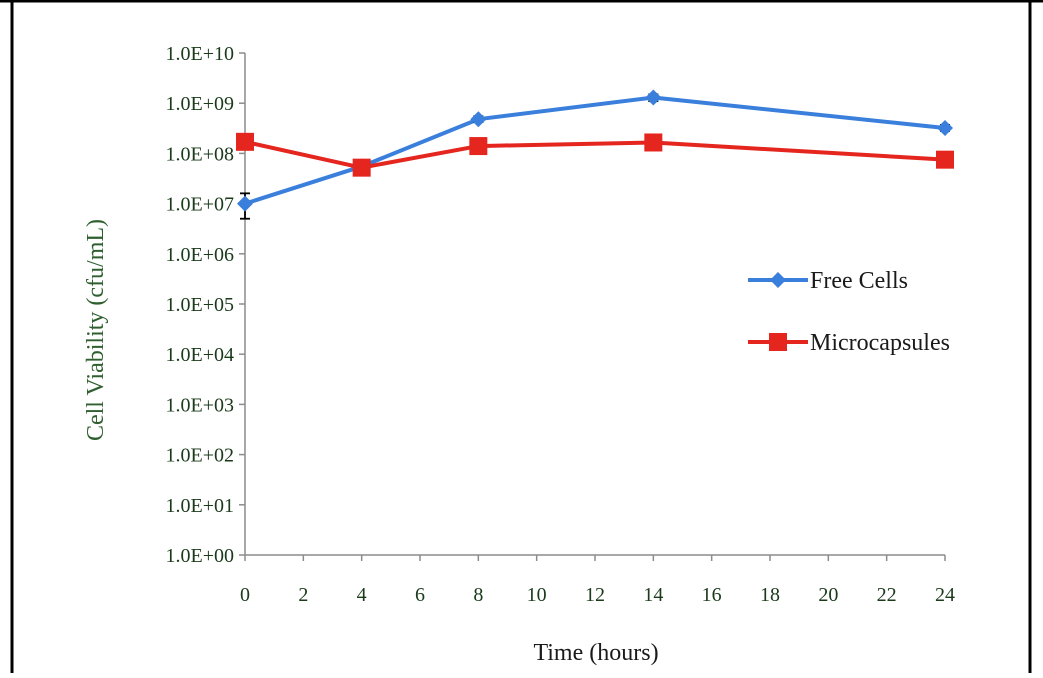 This screenshot has height=678, width=1043. I want to click on x-tick-label: 18, so click(770, 595).